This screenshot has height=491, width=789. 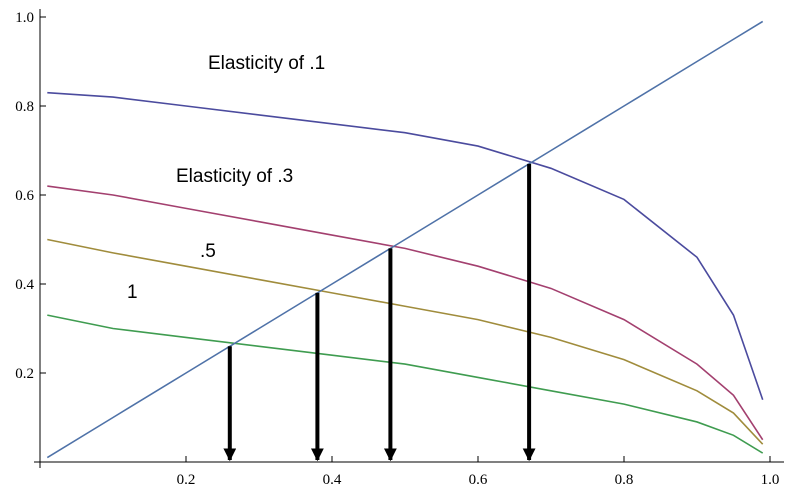 What do you see at coordinates (186, 480) in the screenshot?
I see `x-tick-label: 0.2` at bounding box center [186, 480].